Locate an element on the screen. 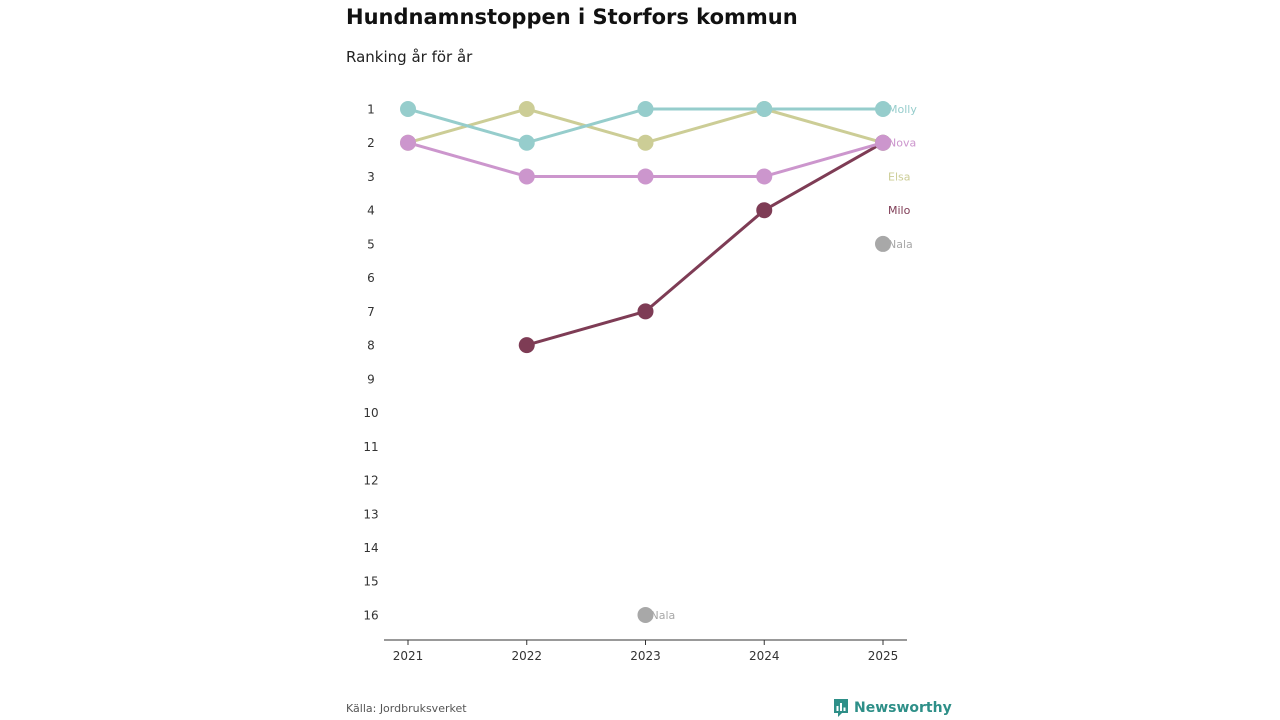 This screenshot has width=1280, height=720. end-label-milo: Milo is located at coordinates (899, 210).